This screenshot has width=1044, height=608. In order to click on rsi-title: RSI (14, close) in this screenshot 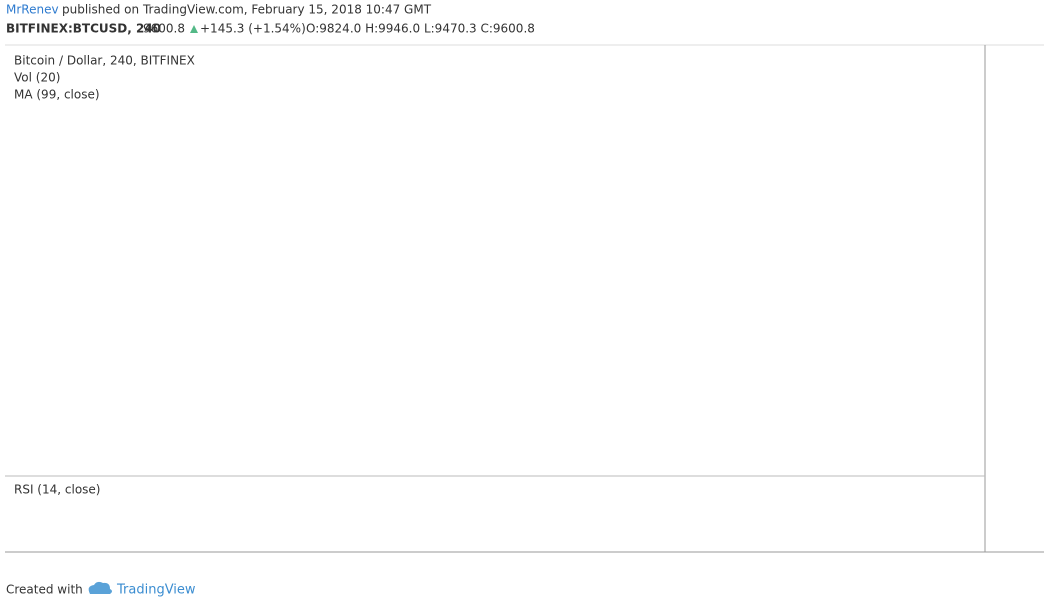, I will do `click(57, 490)`.